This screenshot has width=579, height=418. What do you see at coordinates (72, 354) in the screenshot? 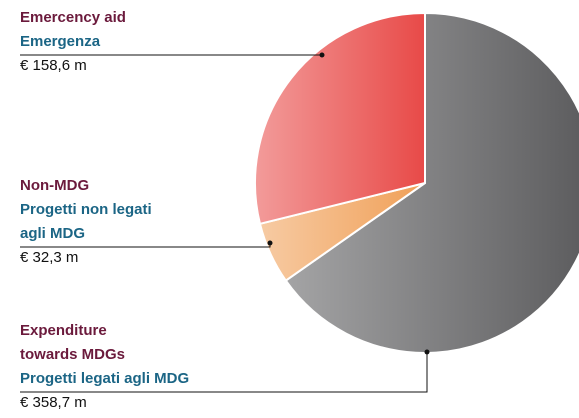
I see `label-en: towards MDGs` at bounding box center [72, 354].